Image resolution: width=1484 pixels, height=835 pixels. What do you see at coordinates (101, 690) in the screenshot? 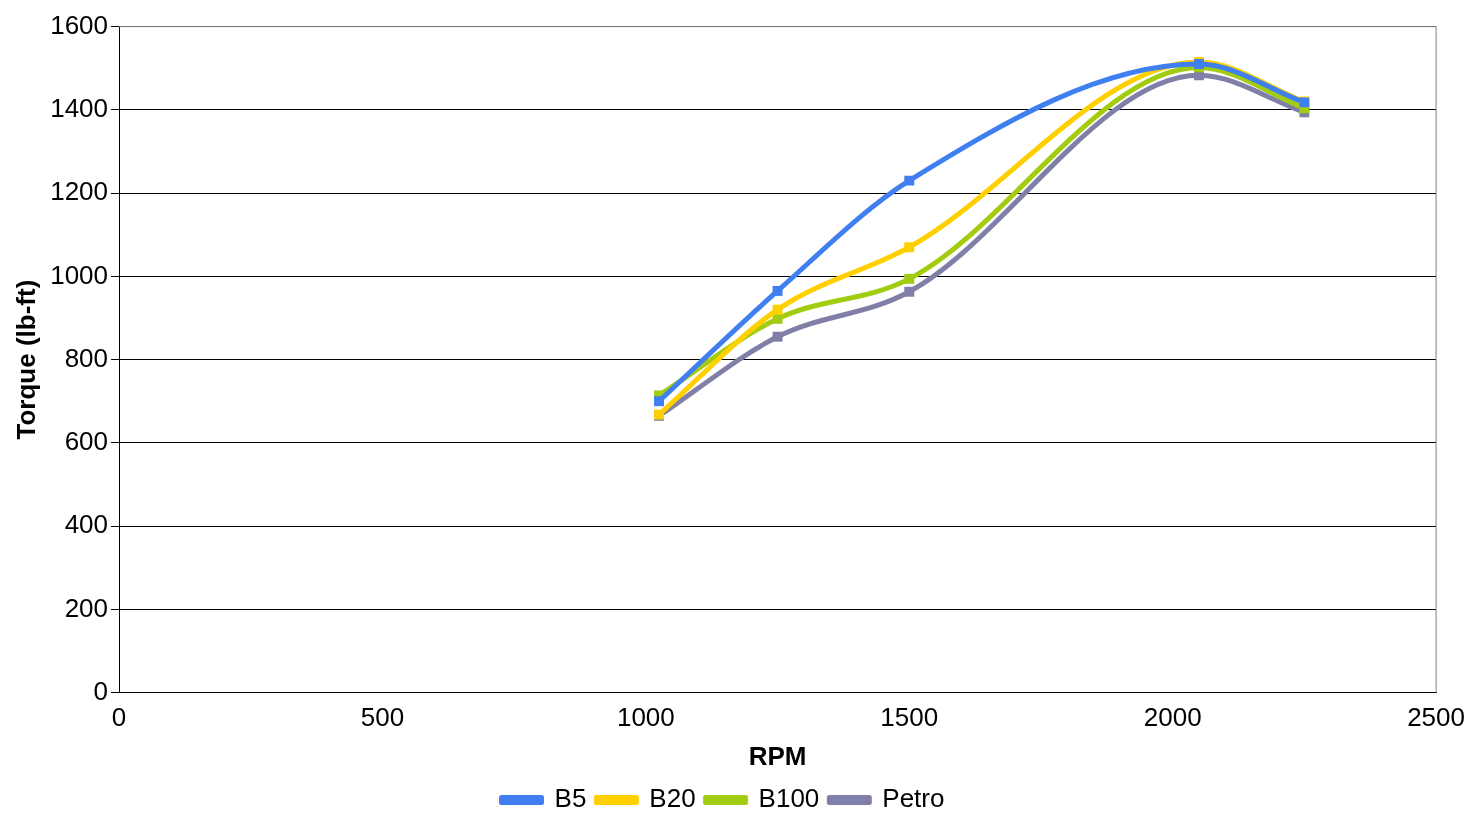
I see `y-tick-label: 0` at bounding box center [101, 690].